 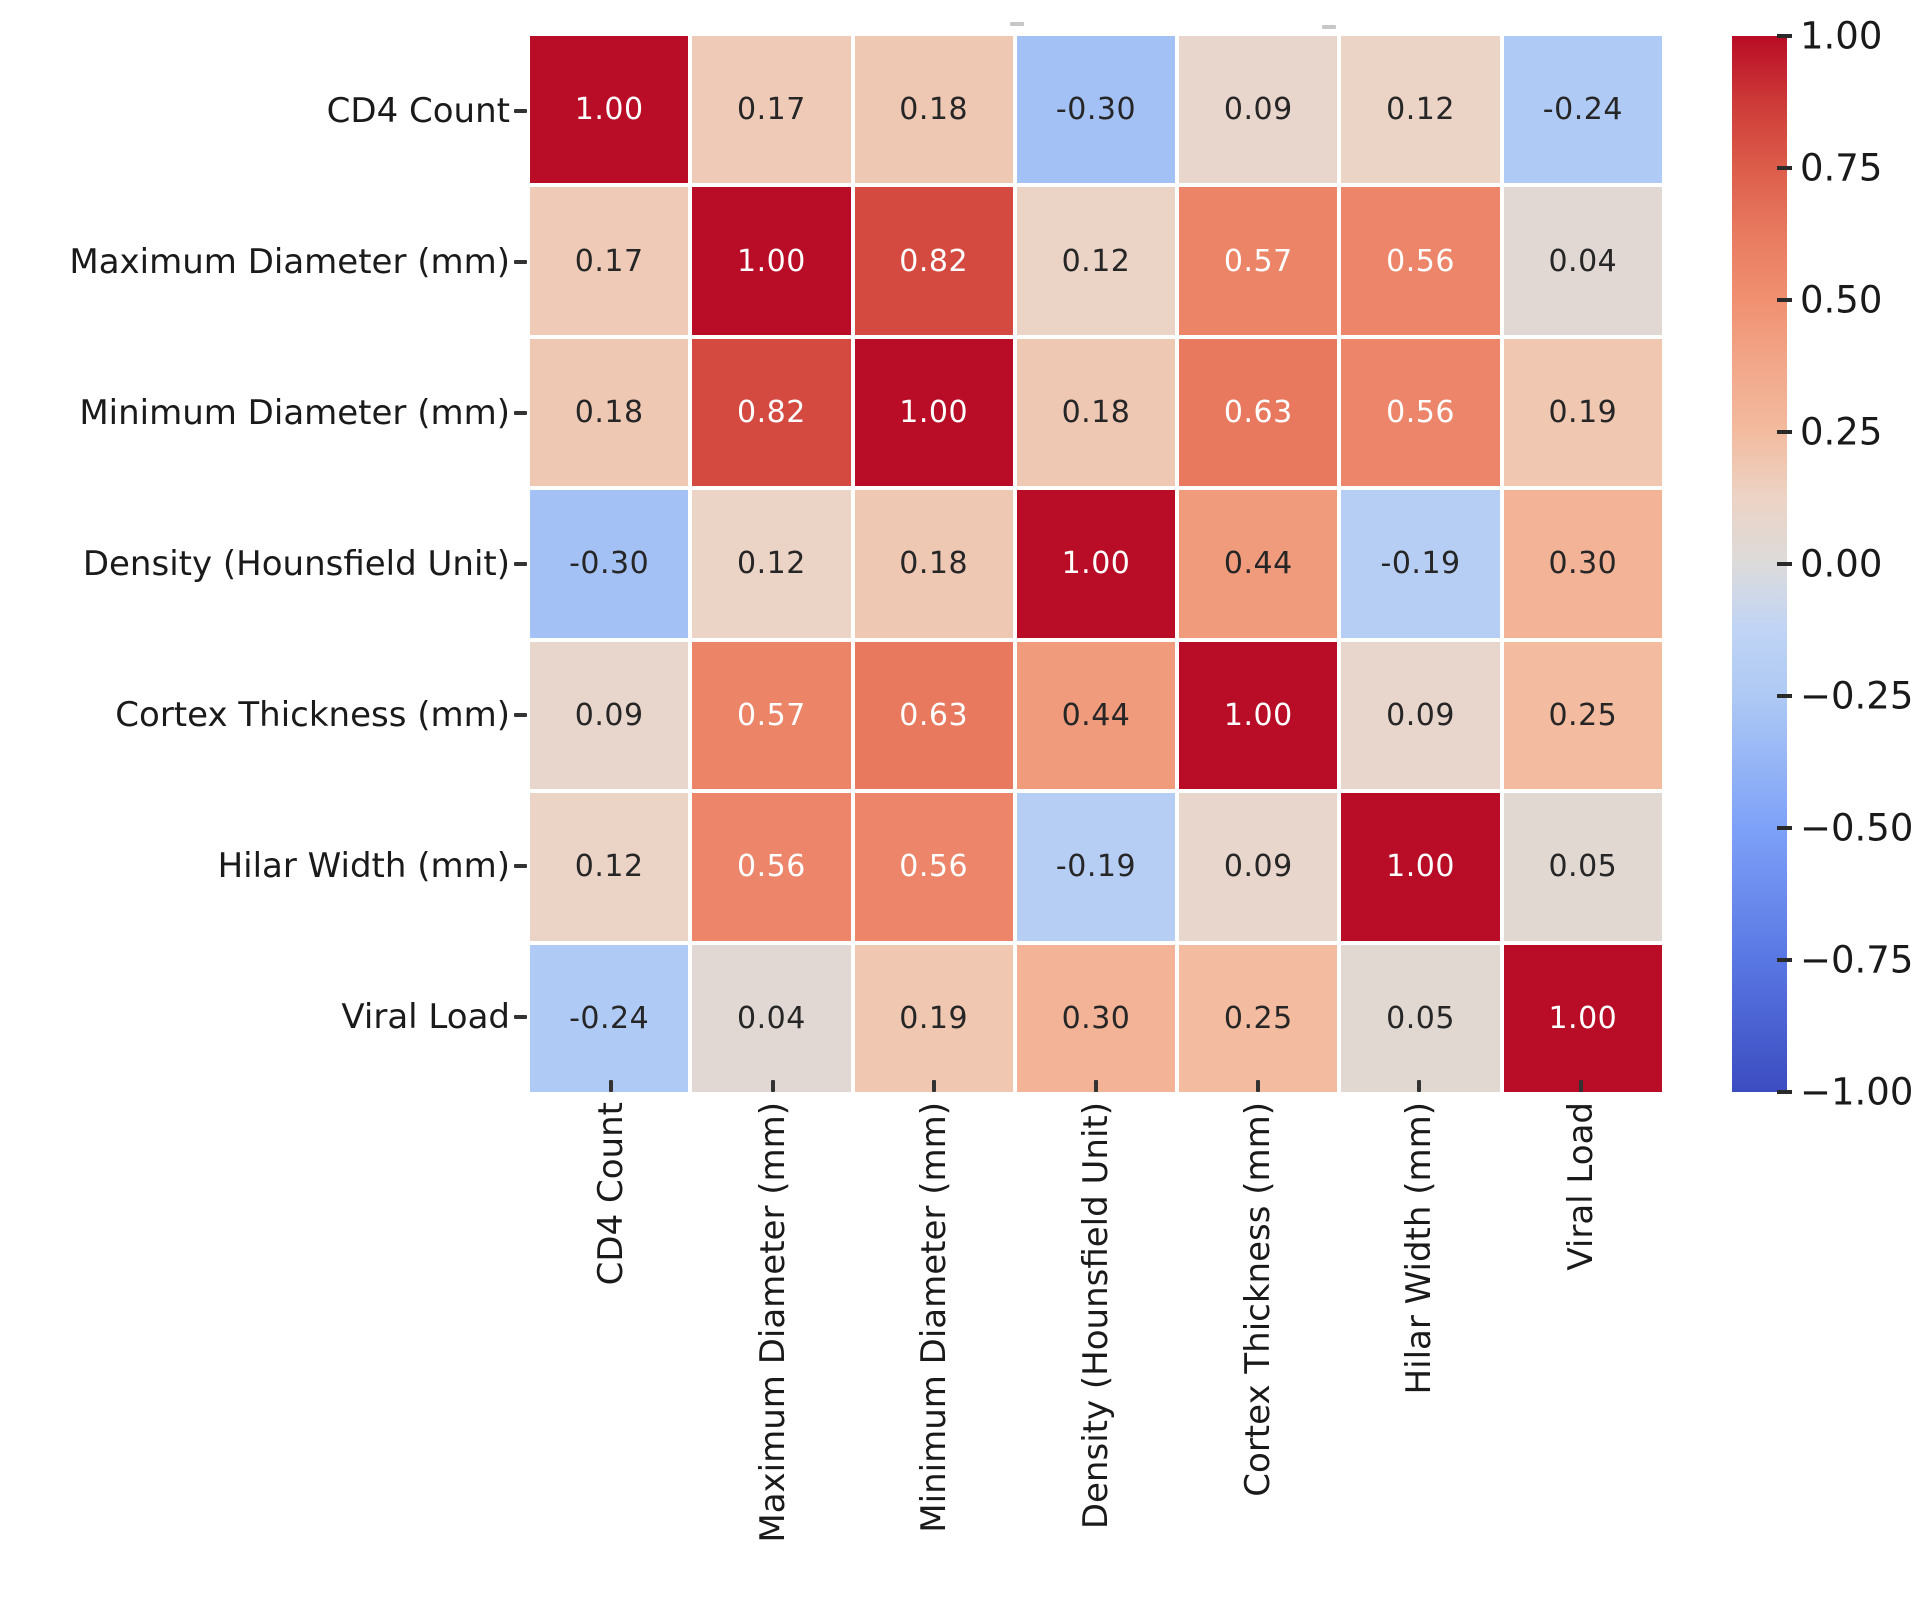 What do you see at coordinates (1258, 867) in the screenshot?
I see `heatmap-cell-r5-c4: 0.09` at bounding box center [1258, 867].